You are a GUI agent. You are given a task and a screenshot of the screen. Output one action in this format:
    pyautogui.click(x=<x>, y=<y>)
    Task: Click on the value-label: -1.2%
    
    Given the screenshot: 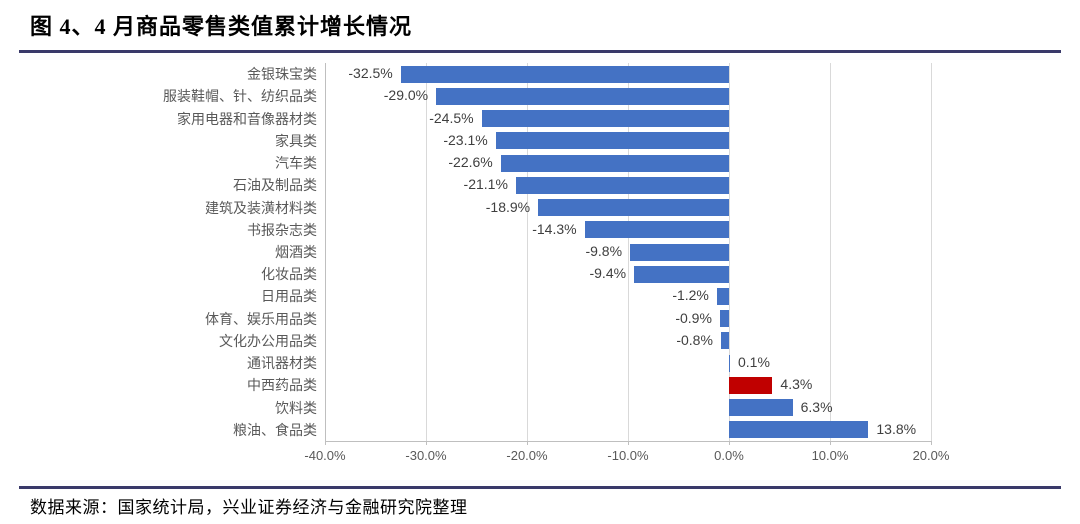 What is the action you would take?
    pyautogui.click(x=690, y=295)
    